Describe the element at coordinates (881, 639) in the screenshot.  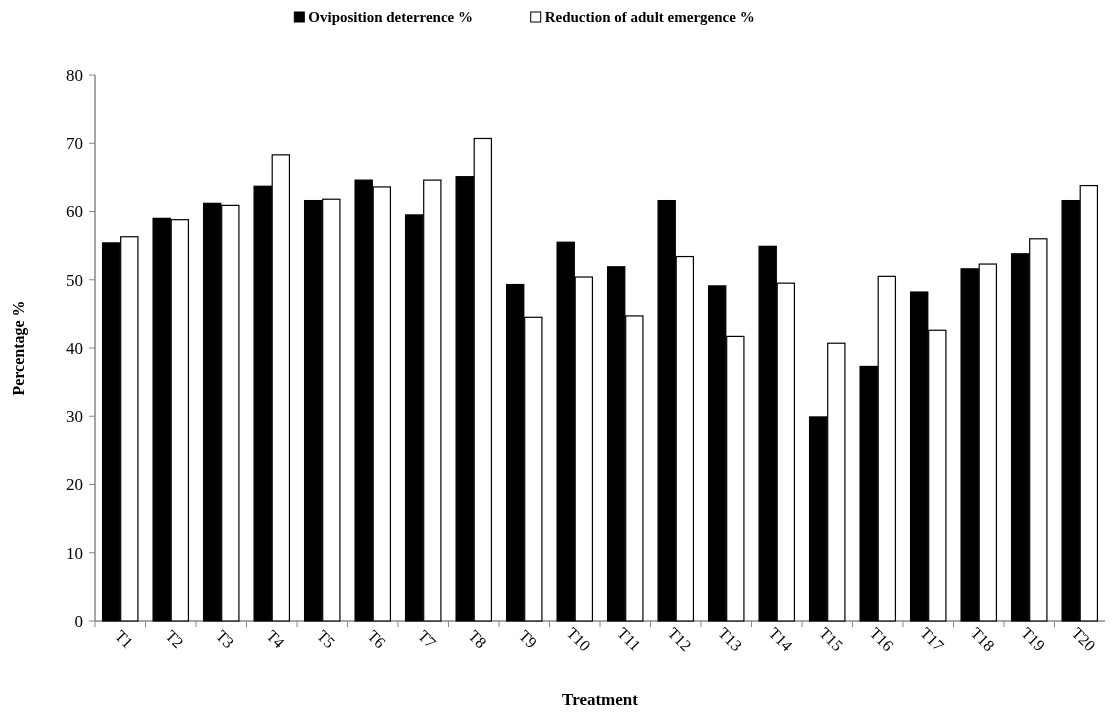
I see `x-tick-label: T16` at that location.